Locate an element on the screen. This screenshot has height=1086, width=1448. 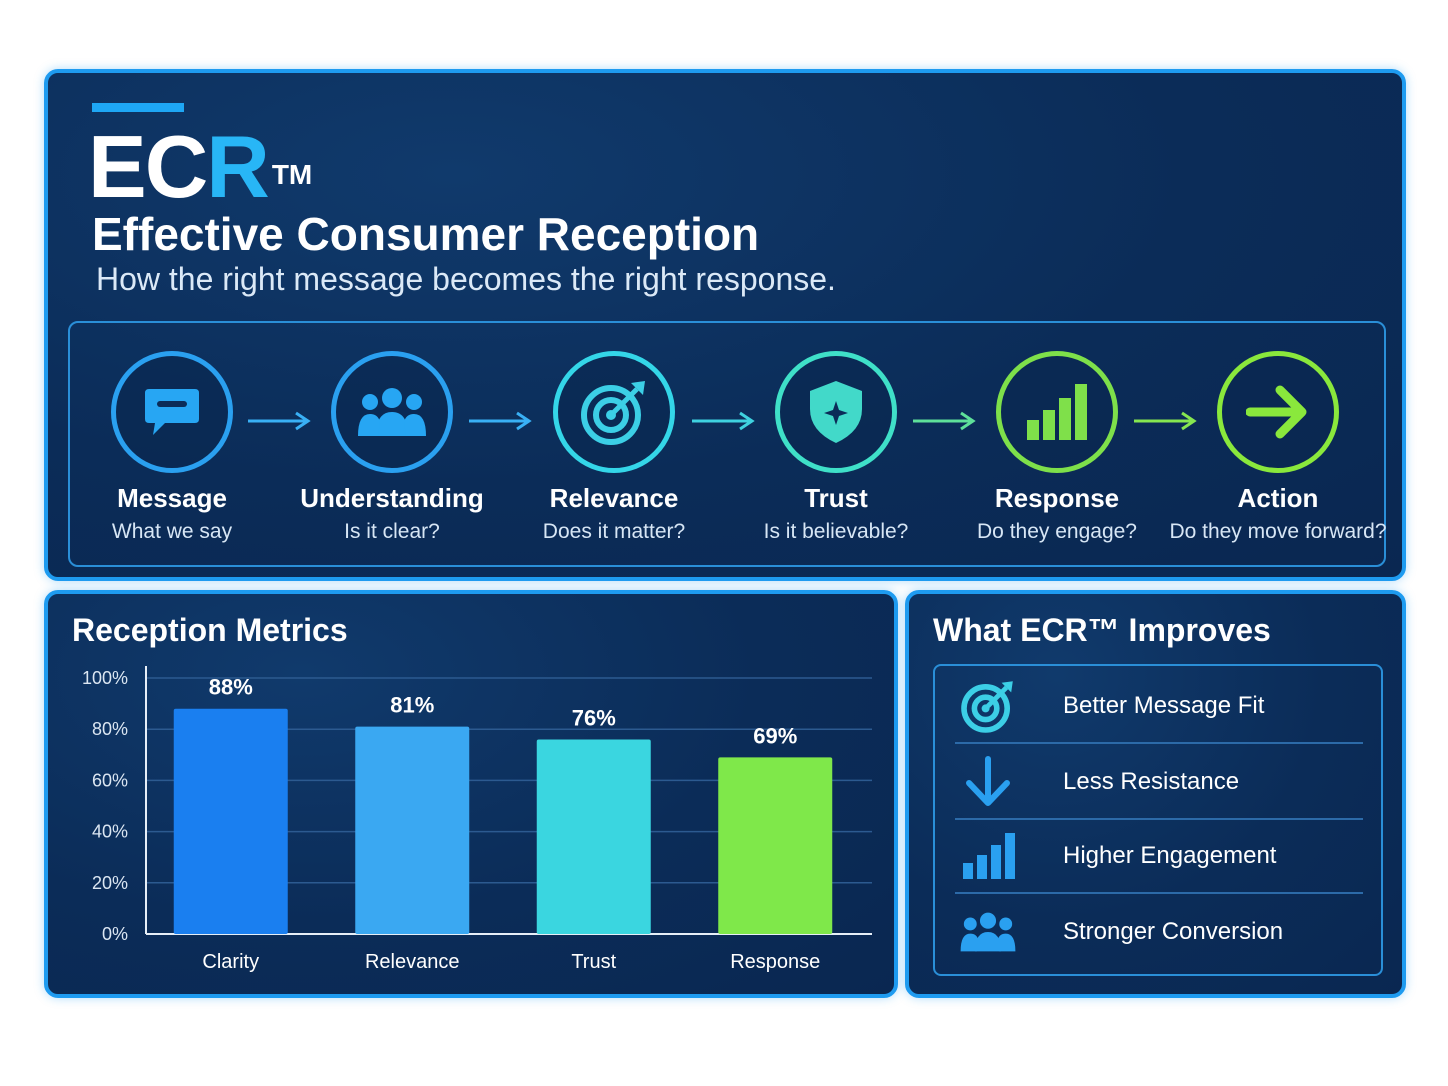
list-item: Better Message Fit is located at coordinates (1159, 706).